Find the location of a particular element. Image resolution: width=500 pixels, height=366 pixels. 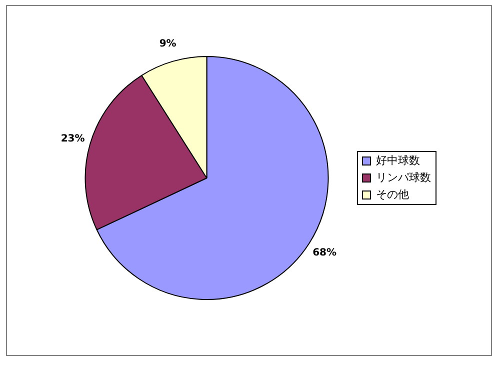

legend-label: その他 is located at coordinates (392, 194).